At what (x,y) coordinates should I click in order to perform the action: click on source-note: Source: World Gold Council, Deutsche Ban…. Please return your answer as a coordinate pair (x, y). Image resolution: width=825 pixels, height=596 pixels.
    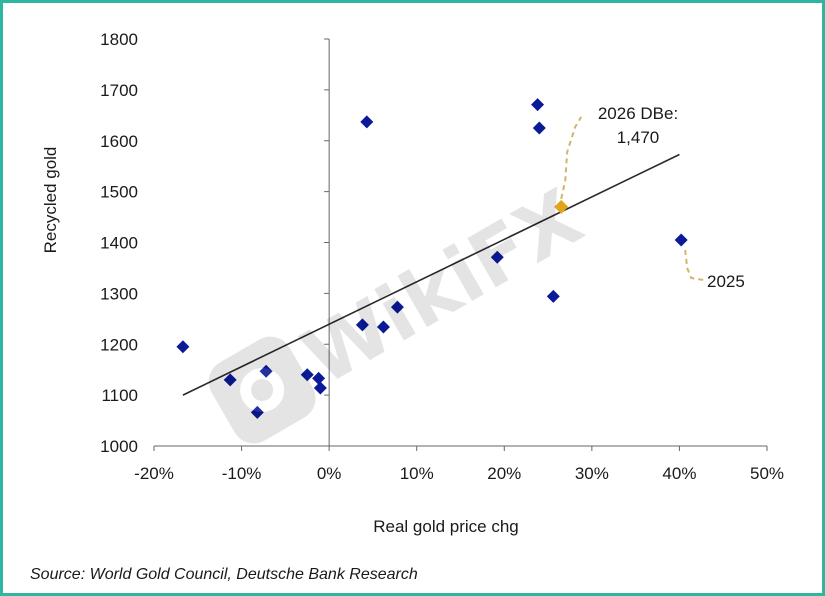
    Looking at the image, I should click on (224, 574).